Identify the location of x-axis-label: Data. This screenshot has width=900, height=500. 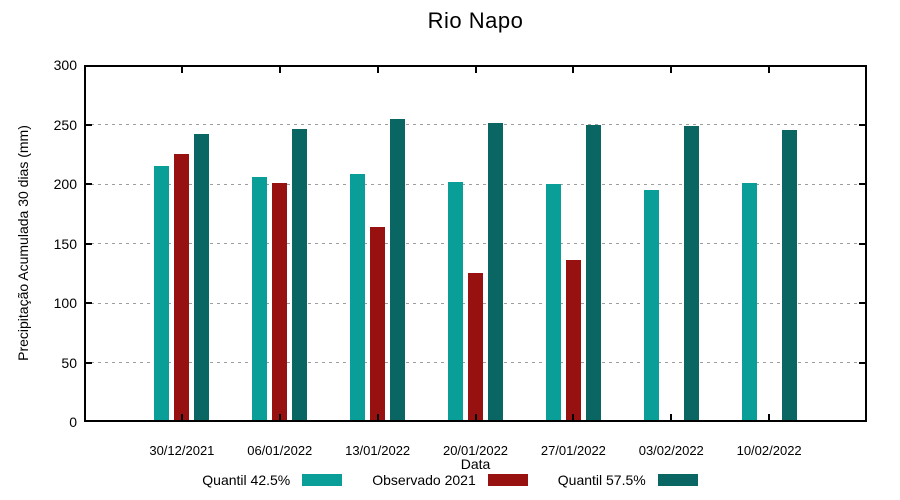
(475, 464).